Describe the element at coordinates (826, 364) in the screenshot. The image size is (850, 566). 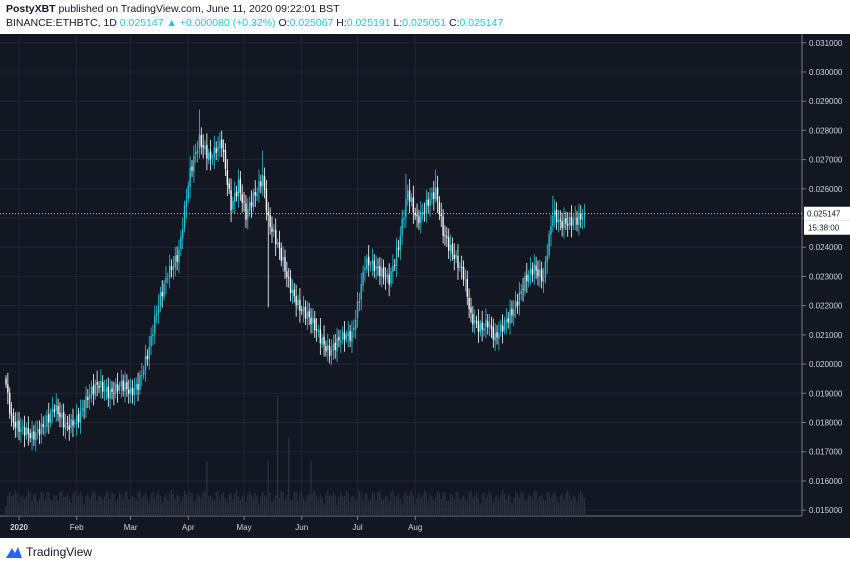
I see `y-tick-label: 0.020000` at that location.